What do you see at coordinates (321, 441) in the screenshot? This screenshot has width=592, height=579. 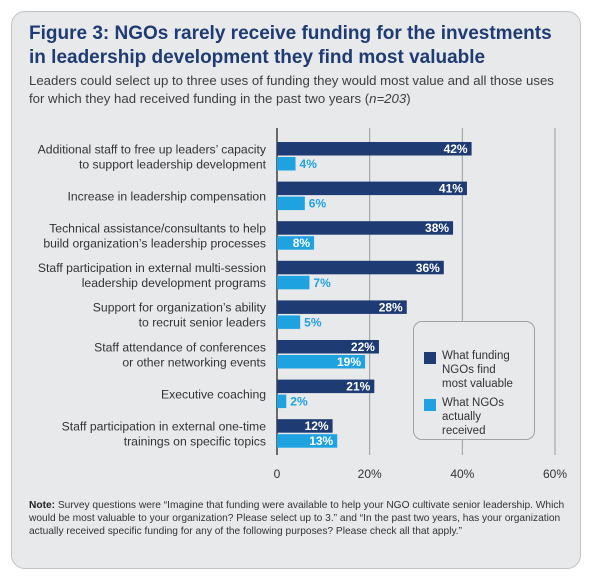 I see `data-label: 13%` at bounding box center [321, 441].